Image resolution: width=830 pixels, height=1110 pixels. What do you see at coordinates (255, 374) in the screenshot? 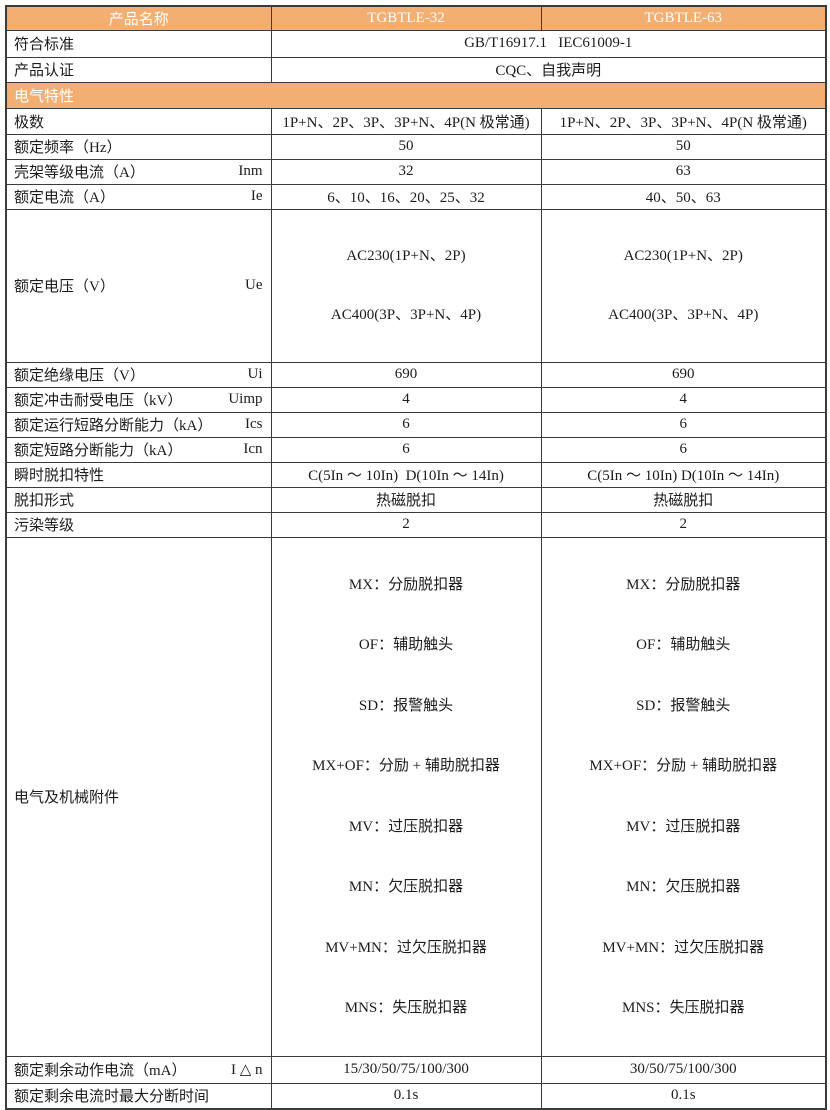
I see `insulation-voltage-symbol: Ui` at bounding box center [255, 374].